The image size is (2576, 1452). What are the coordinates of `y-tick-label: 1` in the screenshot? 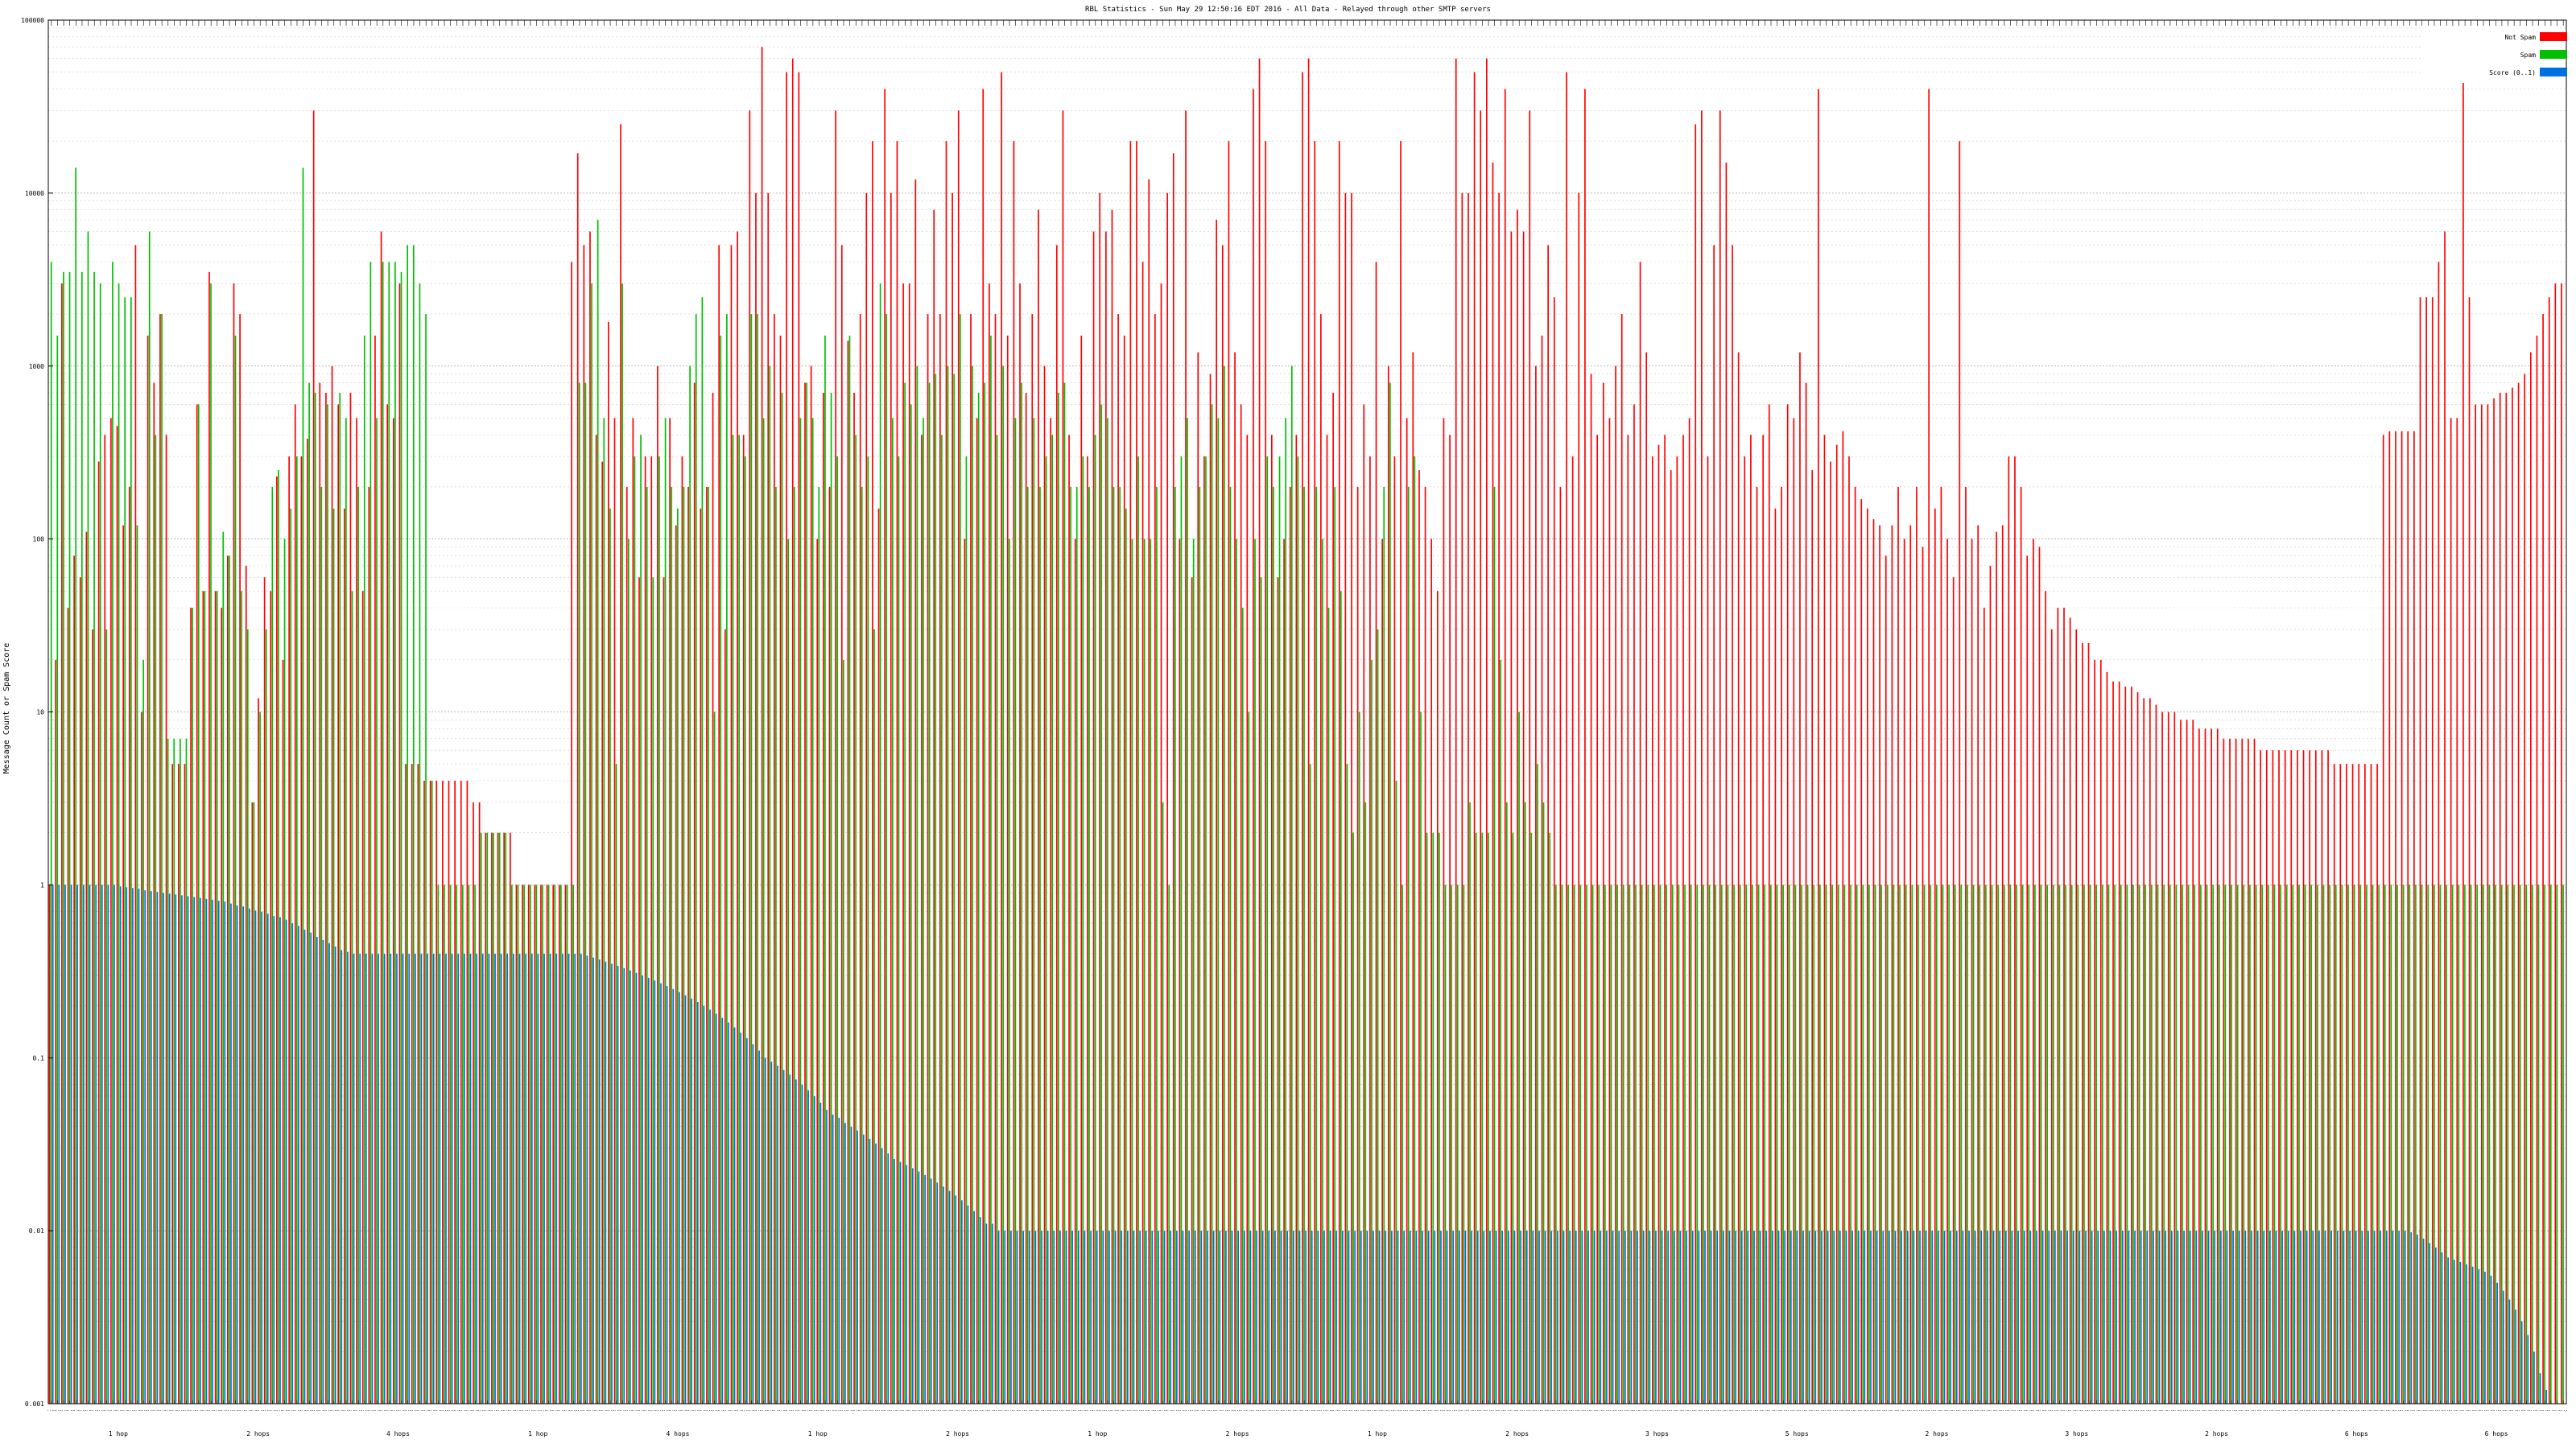 It's located at (42, 885).